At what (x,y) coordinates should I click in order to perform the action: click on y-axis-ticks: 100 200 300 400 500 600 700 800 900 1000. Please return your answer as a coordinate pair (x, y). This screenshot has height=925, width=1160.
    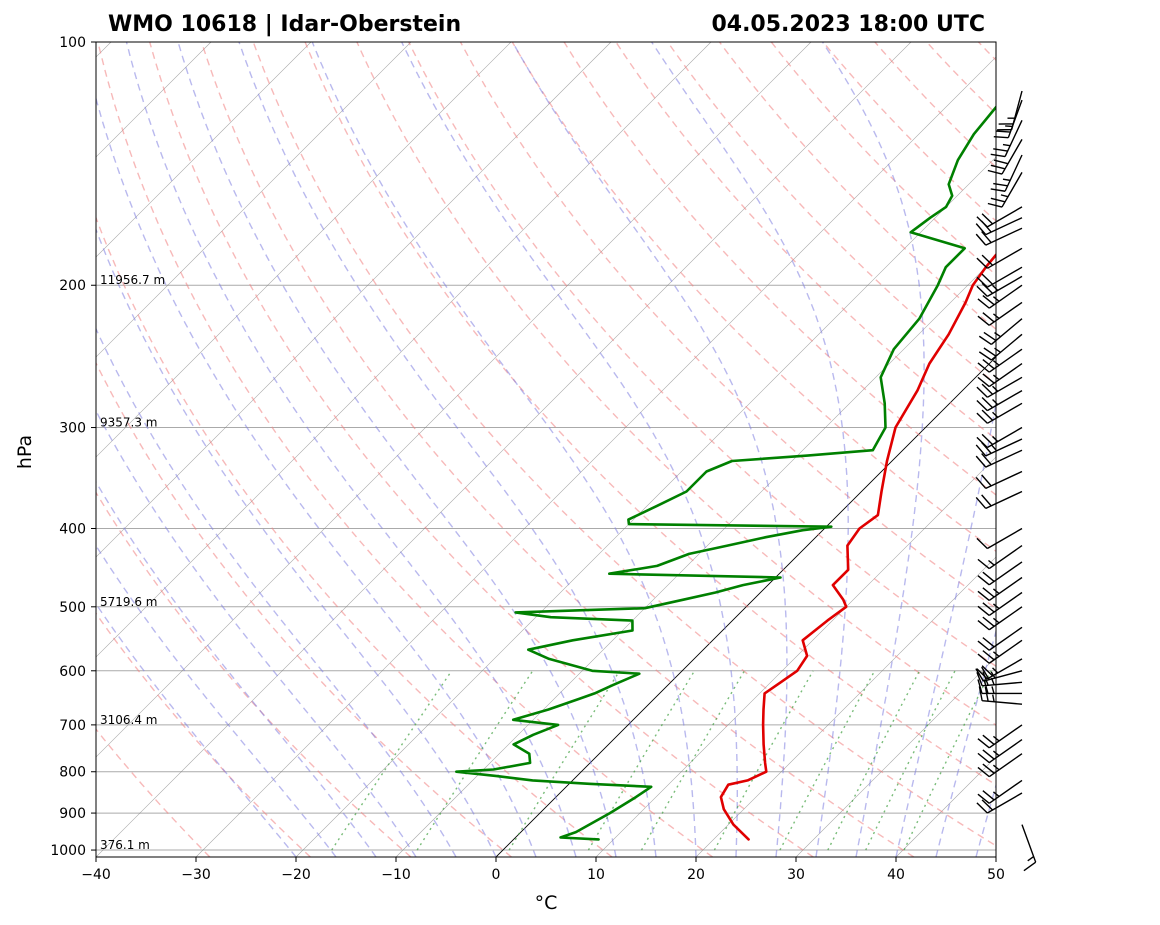
    Looking at the image, I should click on (73, 447).